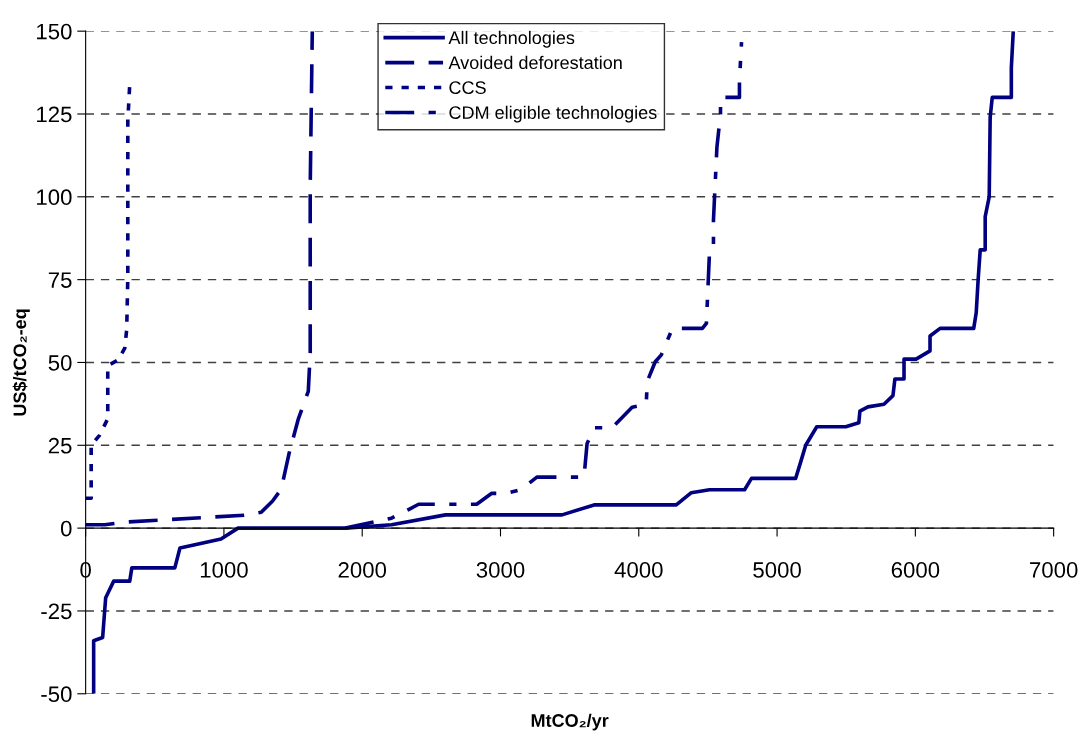  Describe the element at coordinates (224, 570) in the screenshot. I see `x-tick-label: 1000` at that location.